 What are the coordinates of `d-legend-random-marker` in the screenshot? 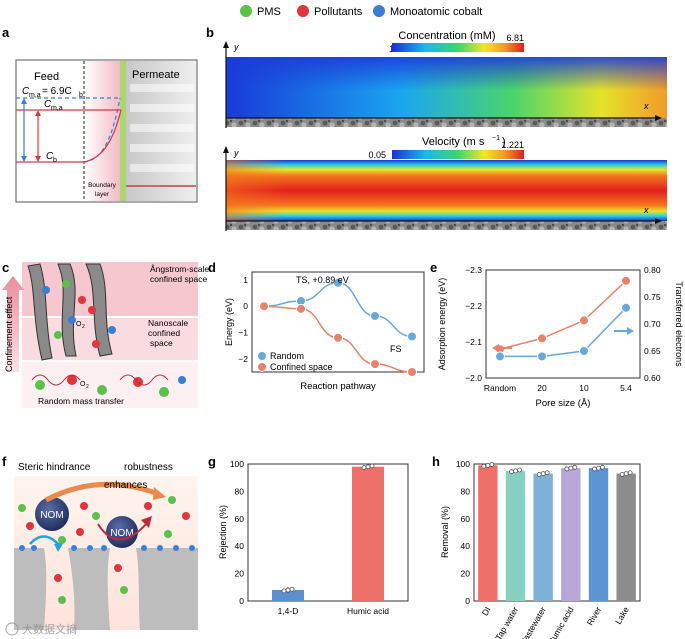 It's located at (262, 356).